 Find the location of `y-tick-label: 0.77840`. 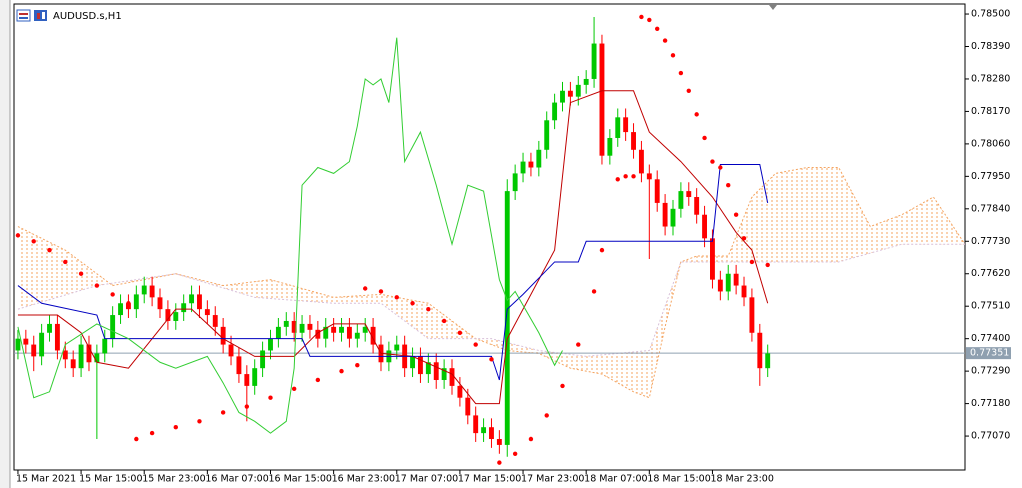

y-tick-label: 0.77840 is located at coordinates (990, 208).